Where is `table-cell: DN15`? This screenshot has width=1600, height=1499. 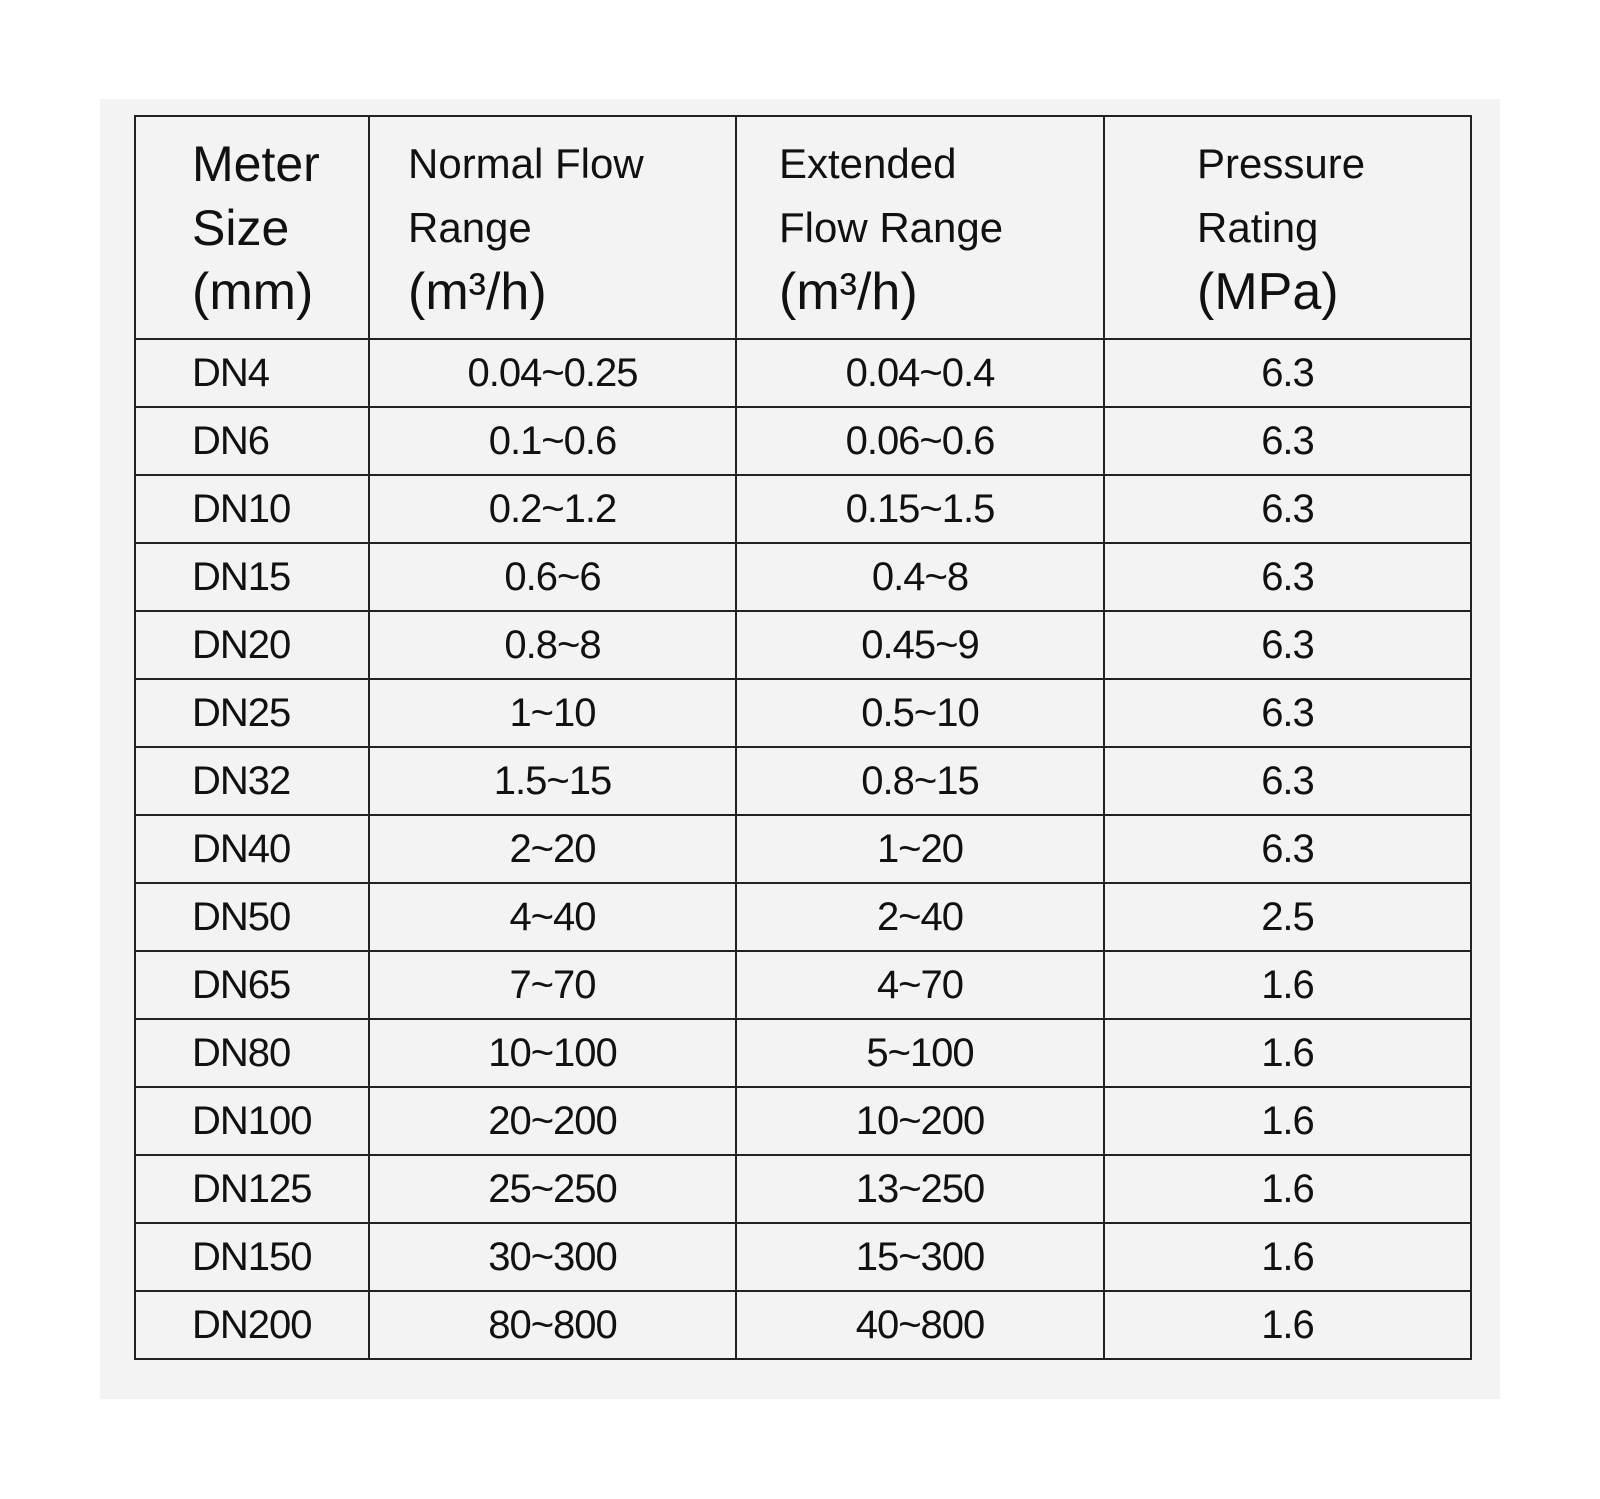
table-cell: DN15 is located at coordinates (252, 577).